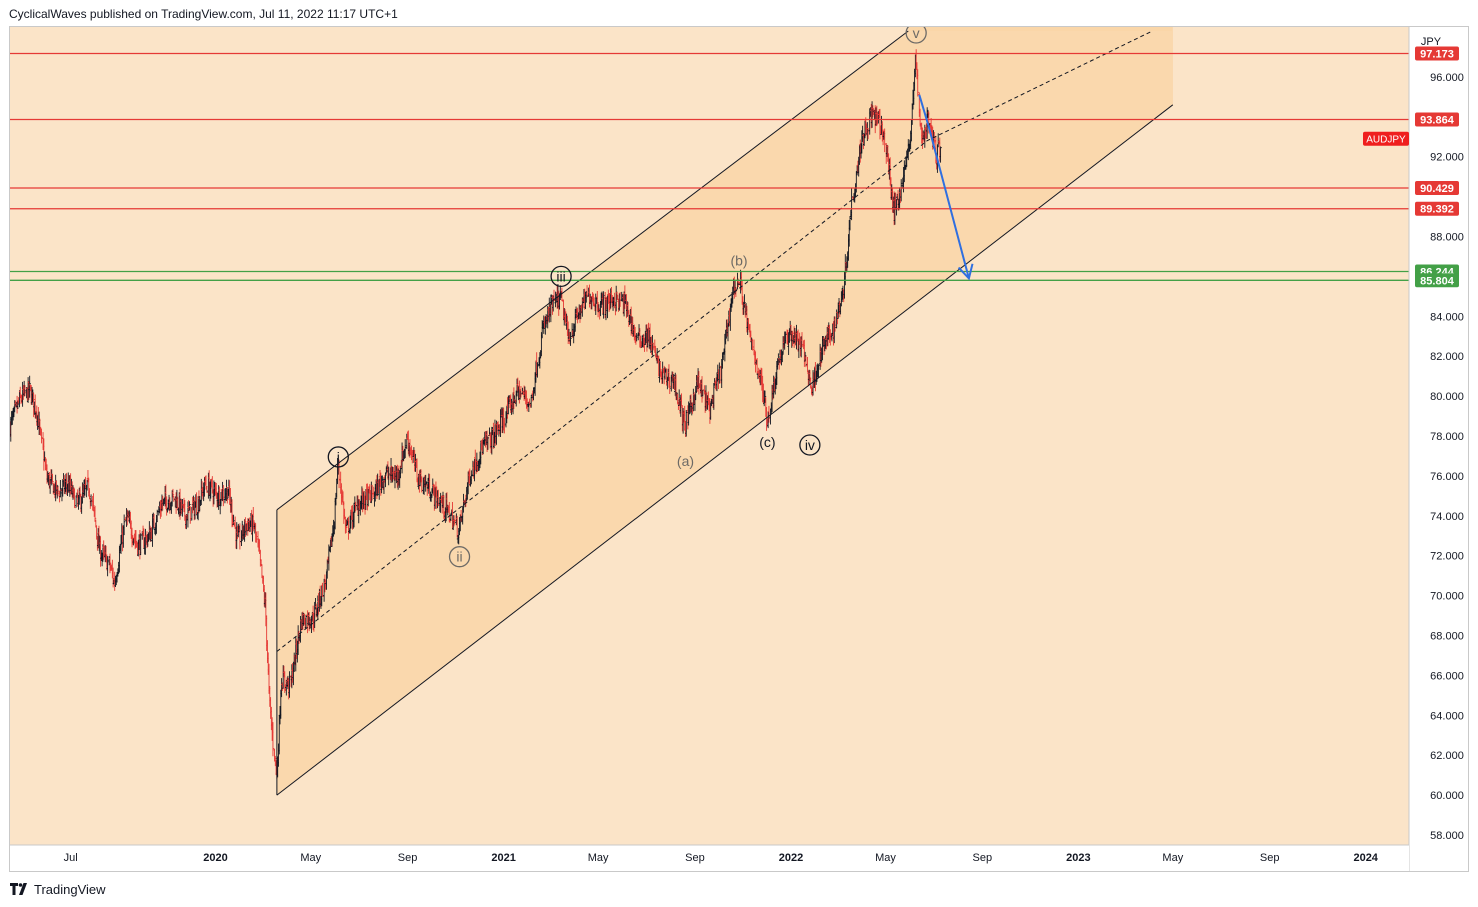 This screenshot has width=1478, height=907. I want to click on projection-arrowhead, so click(965, 272).